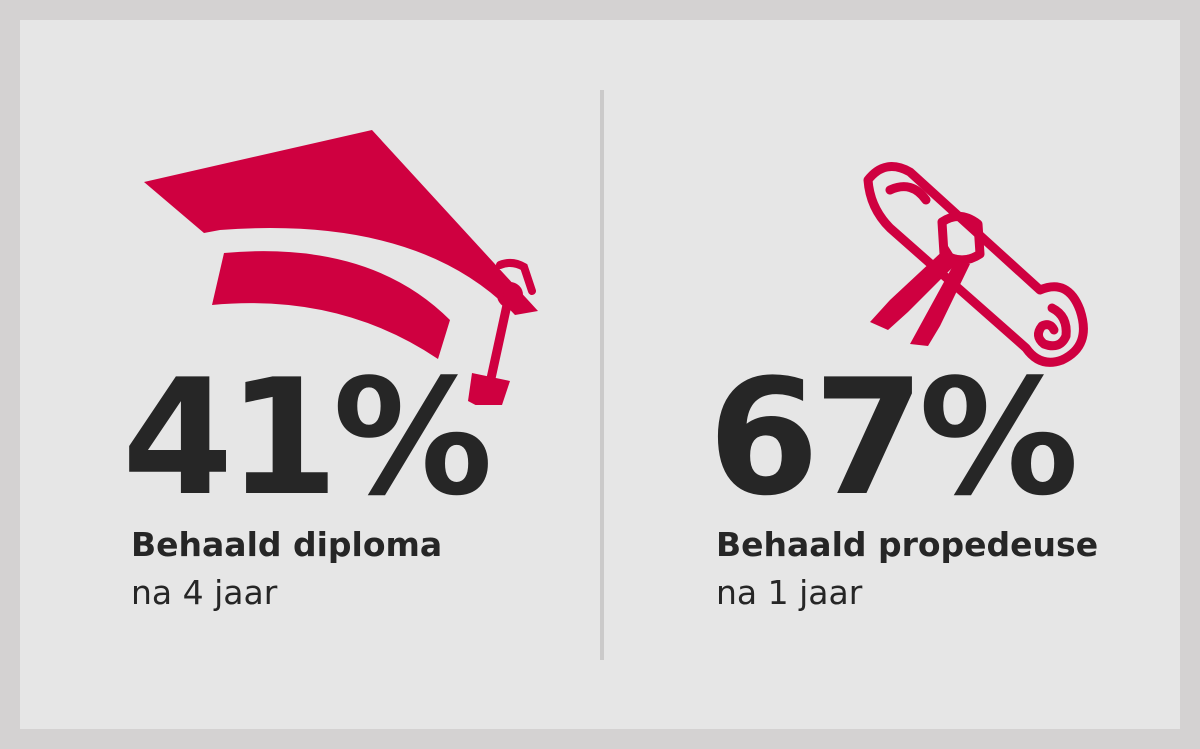 The height and width of the screenshot is (749, 1200). I want to click on propedeuse-label: Behaald propedeuse, so click(907, 544).